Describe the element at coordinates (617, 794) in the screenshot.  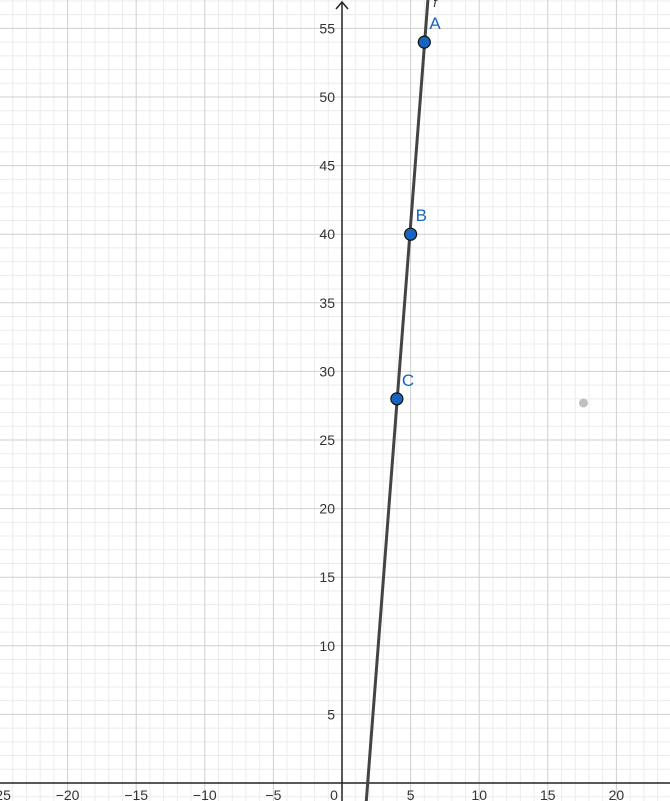
I see `x-tick-label: 20` at that location.